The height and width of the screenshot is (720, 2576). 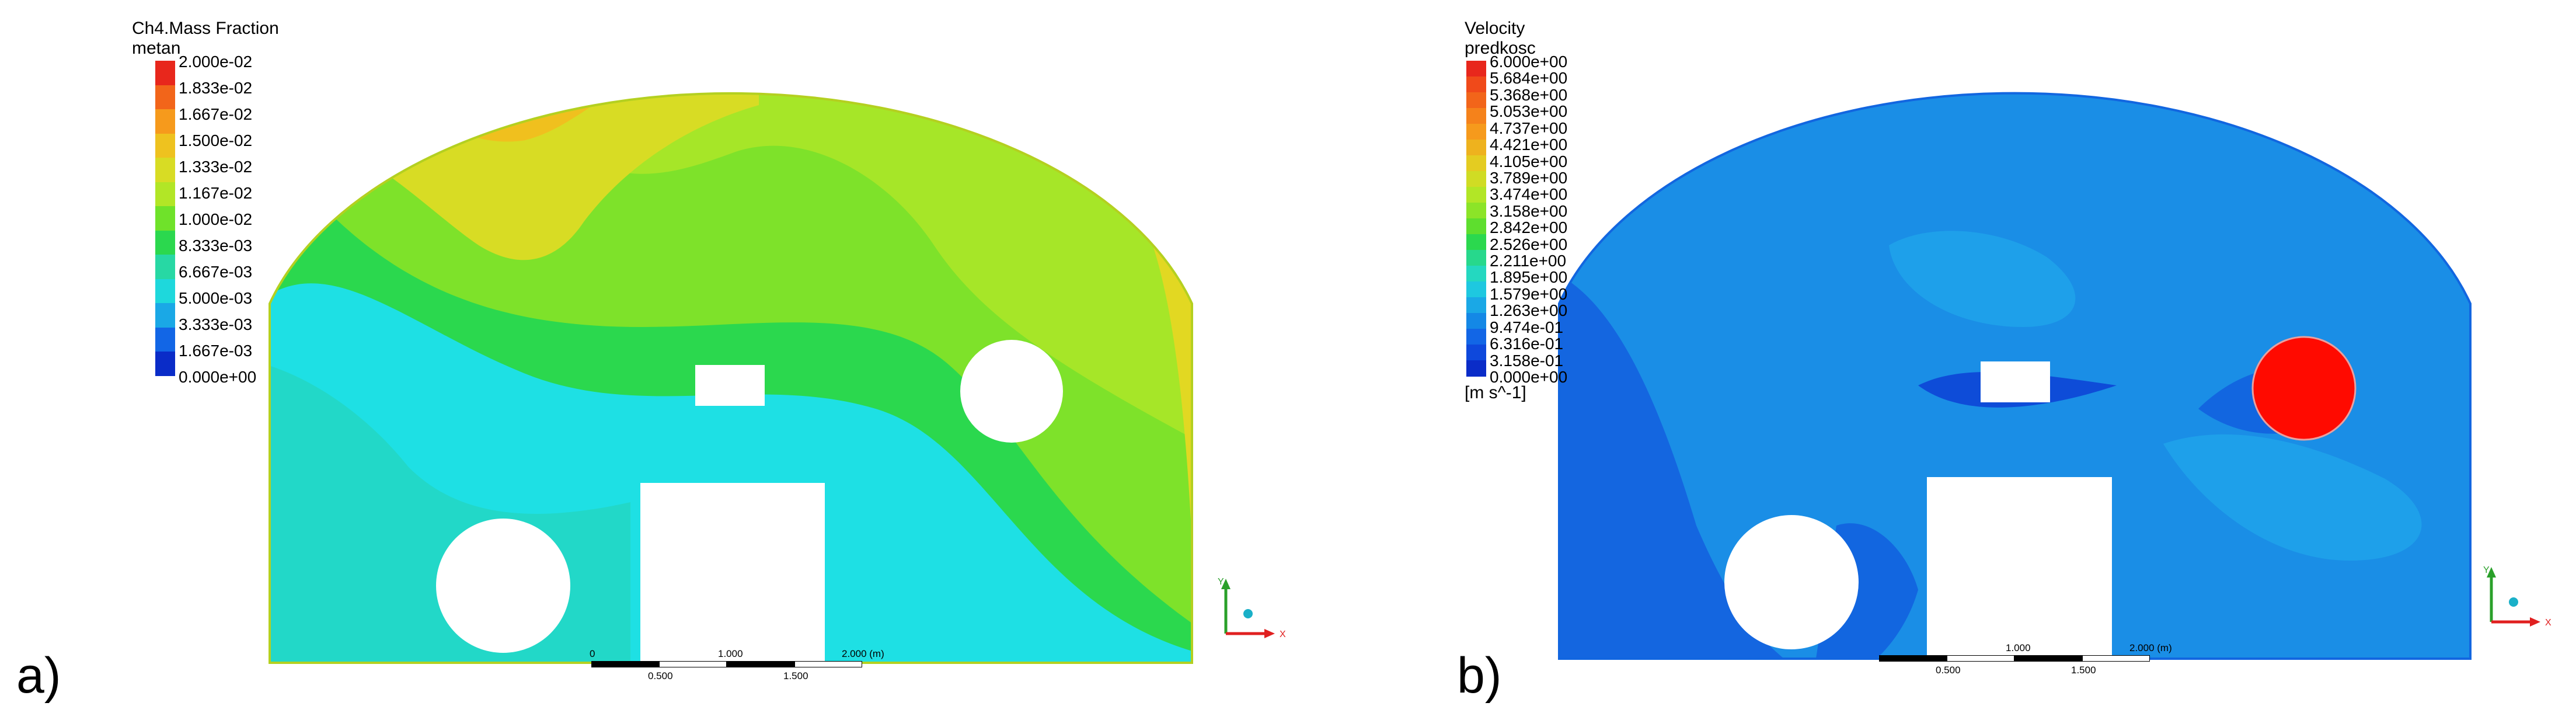 What do you see at coordinates (39, 676) in the screenshot?
I see `panel-label: a)` at bounding box center [39, 676].